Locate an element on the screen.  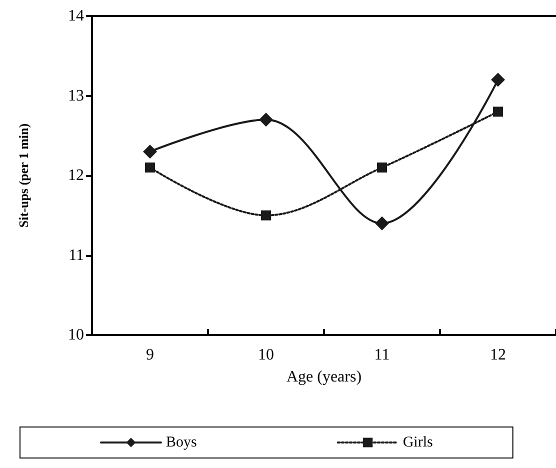
legend-label: Girls is located at coordinates (418, 442).